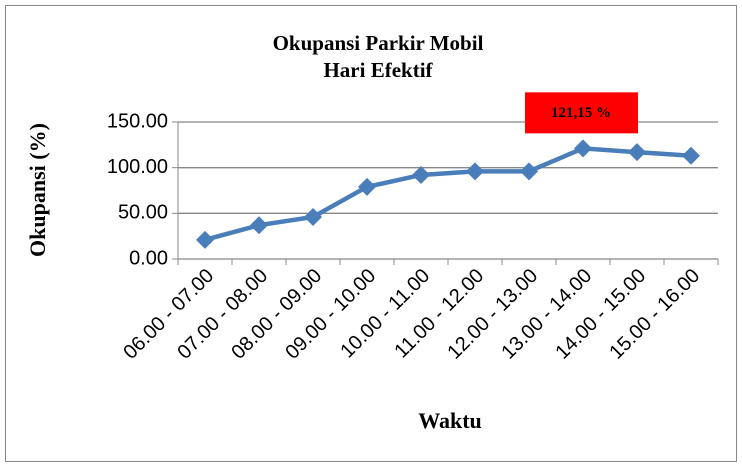 This screenshot has height=467, width=742. I want to click on chart-title: Okupansi Parkir Mobil, so click(378, 43).